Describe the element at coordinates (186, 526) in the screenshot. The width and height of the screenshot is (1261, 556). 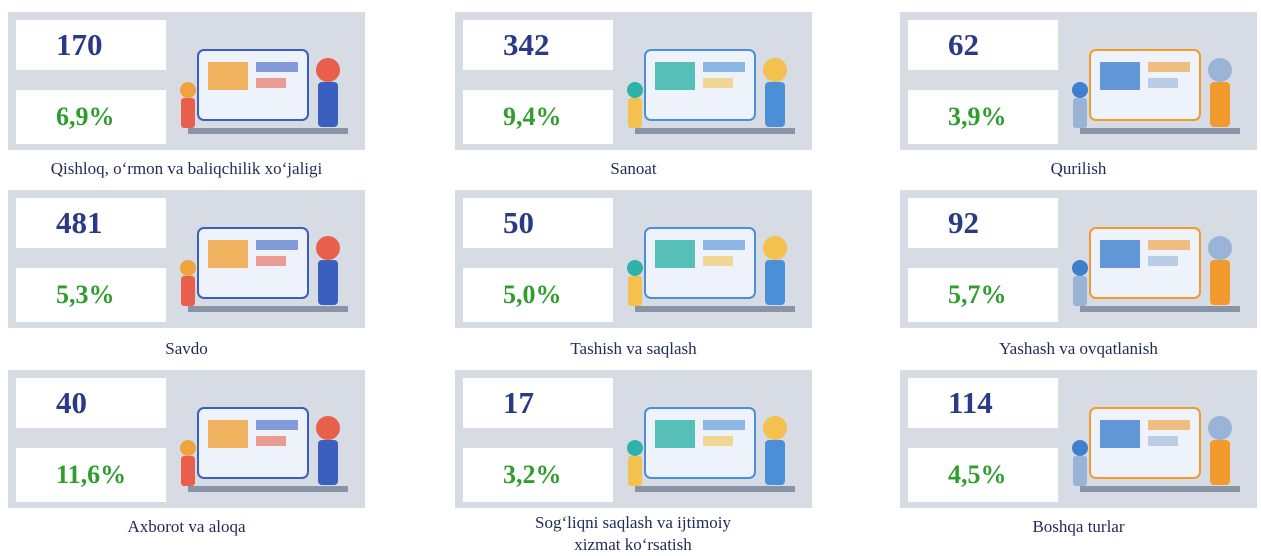
I see `card-label: Axborot va aloqa` at that location.